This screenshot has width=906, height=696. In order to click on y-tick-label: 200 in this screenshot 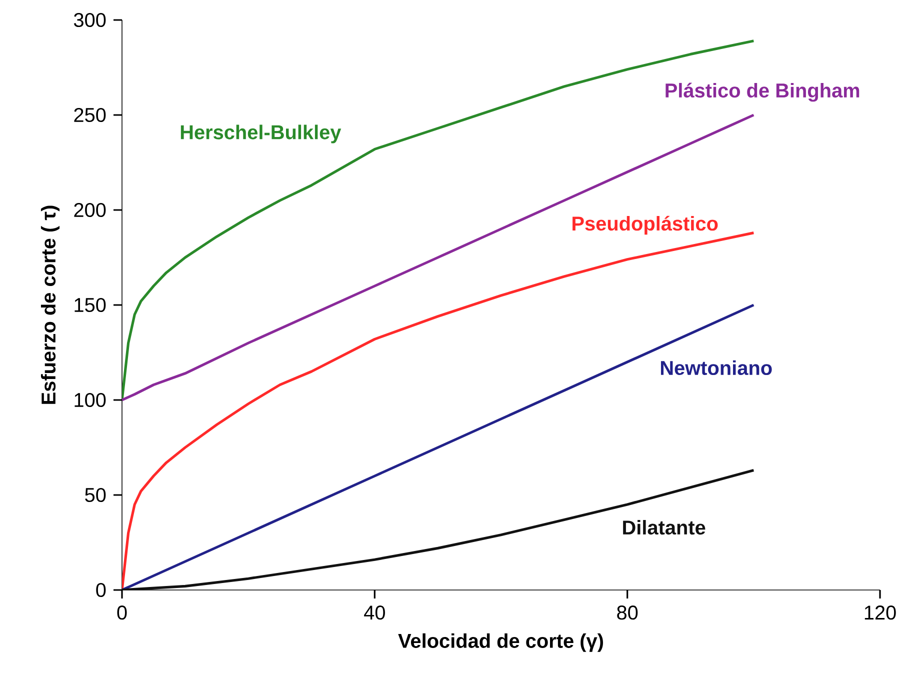, I will do `click(90, 210)`.